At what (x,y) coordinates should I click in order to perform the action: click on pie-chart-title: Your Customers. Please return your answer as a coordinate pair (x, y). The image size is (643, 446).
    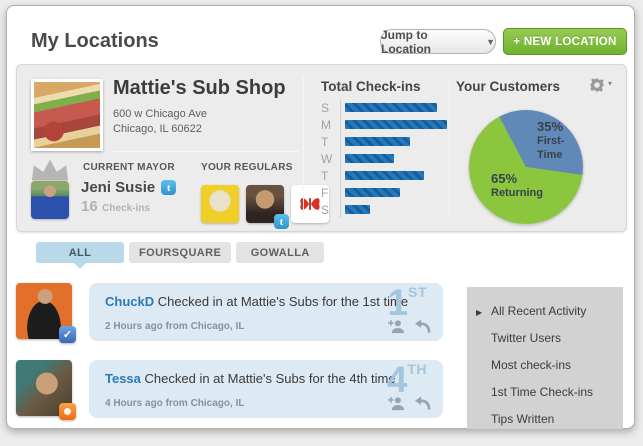
    Looking at the image, I should click on (508, 86).